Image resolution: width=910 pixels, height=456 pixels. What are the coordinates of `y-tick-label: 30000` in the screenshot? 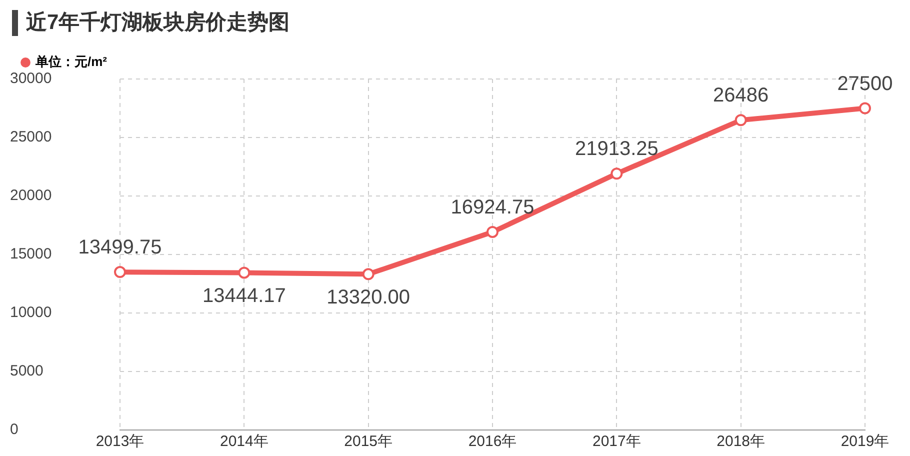 It's located at (31, 79).